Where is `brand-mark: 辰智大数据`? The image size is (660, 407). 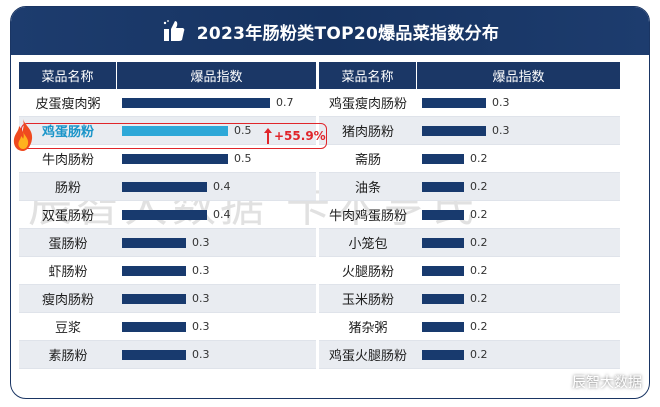
brand-mark: 辰智大数据 is located at coordinates (597, 382).